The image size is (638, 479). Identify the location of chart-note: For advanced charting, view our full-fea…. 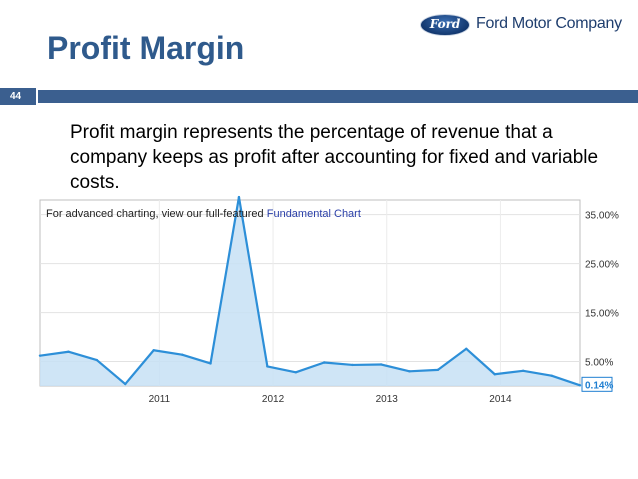
(203, 214).